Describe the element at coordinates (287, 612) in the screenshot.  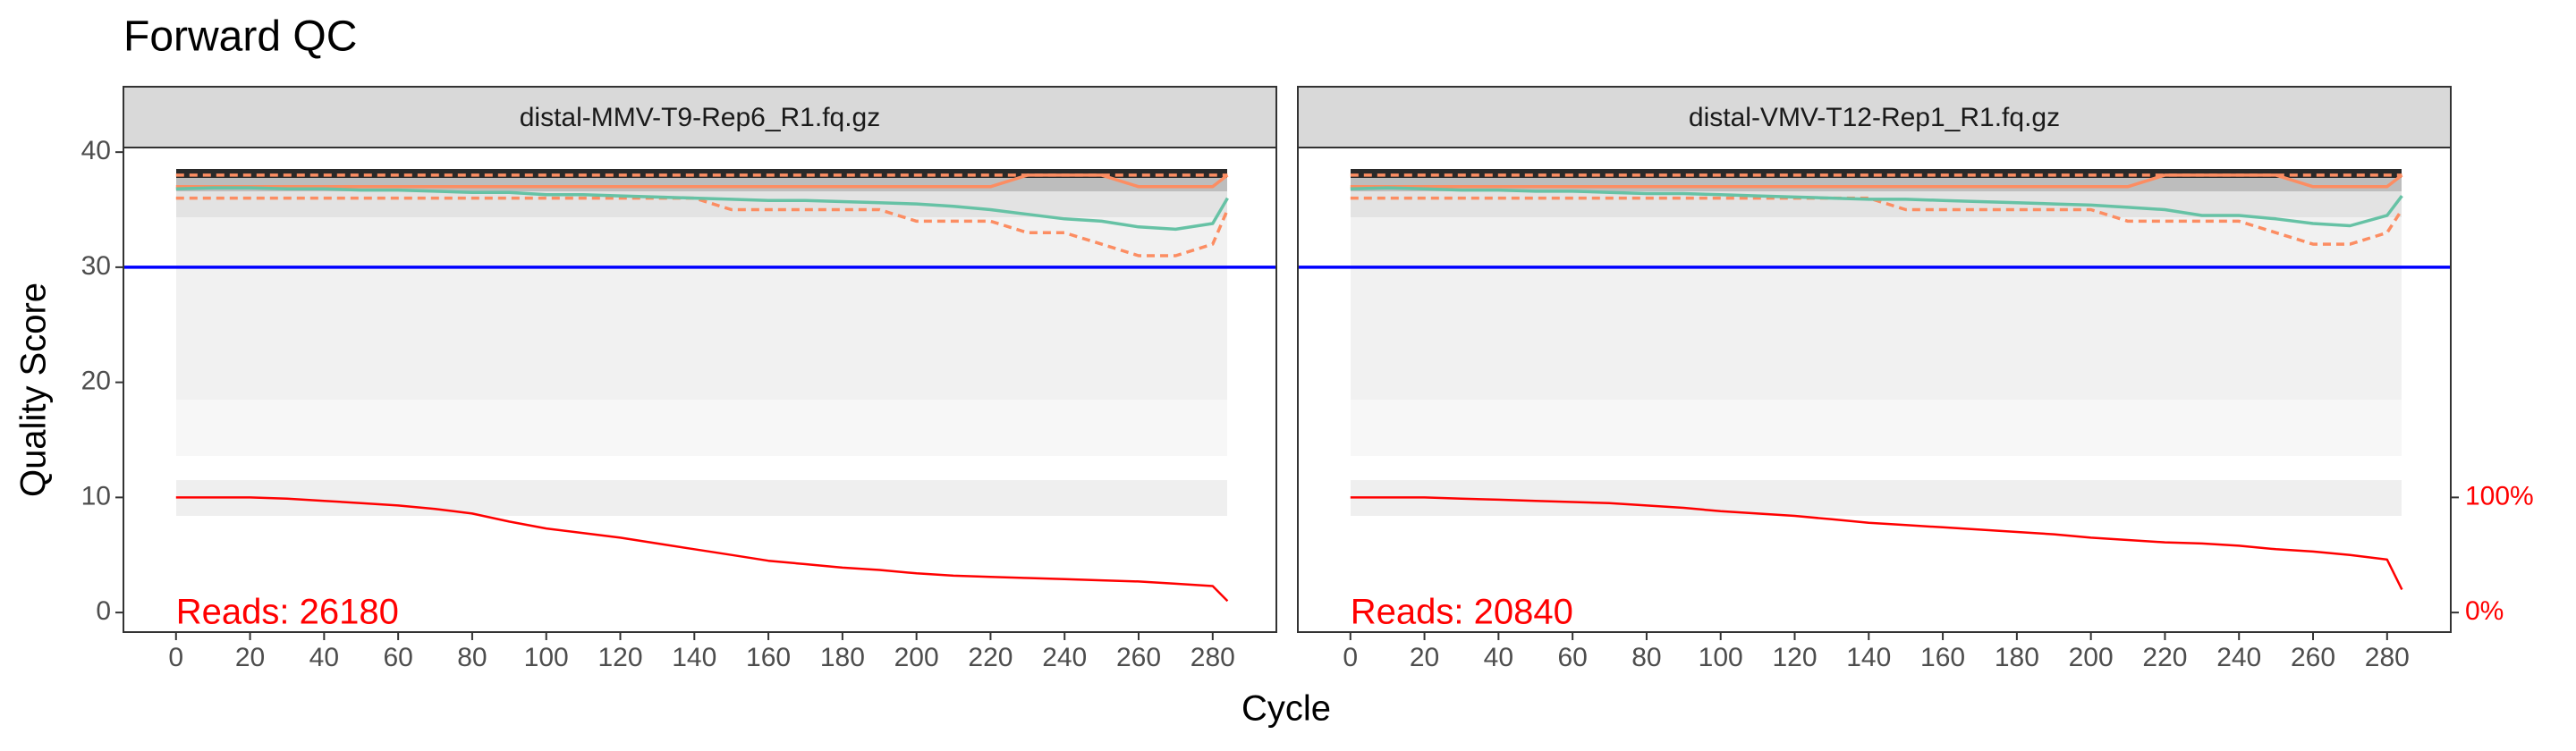
I see `reads-annotation: Reads: 26180` at that location.